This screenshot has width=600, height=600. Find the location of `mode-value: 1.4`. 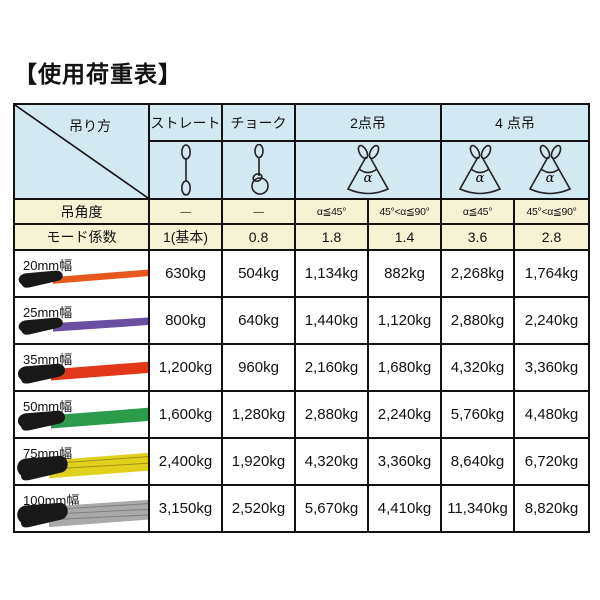

mode-value: 1.4 is located at coordinates (404, 237).